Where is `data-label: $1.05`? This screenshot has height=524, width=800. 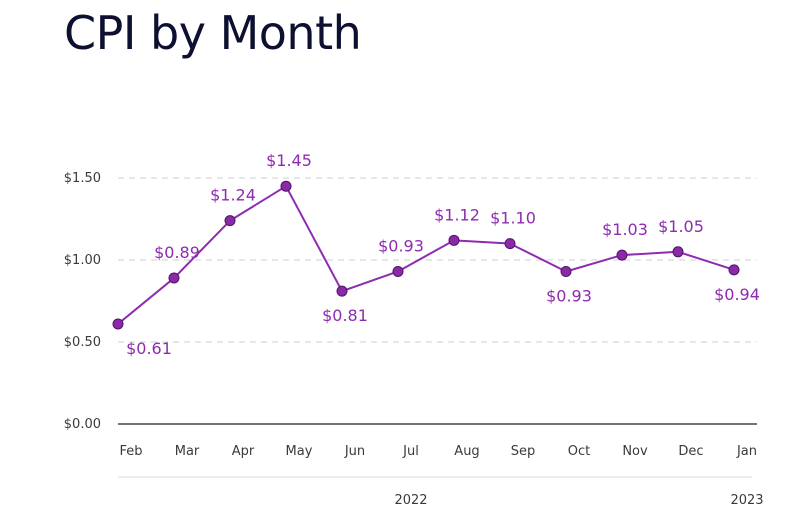
data-label: $1.05 is located at coordinates (681, 226).